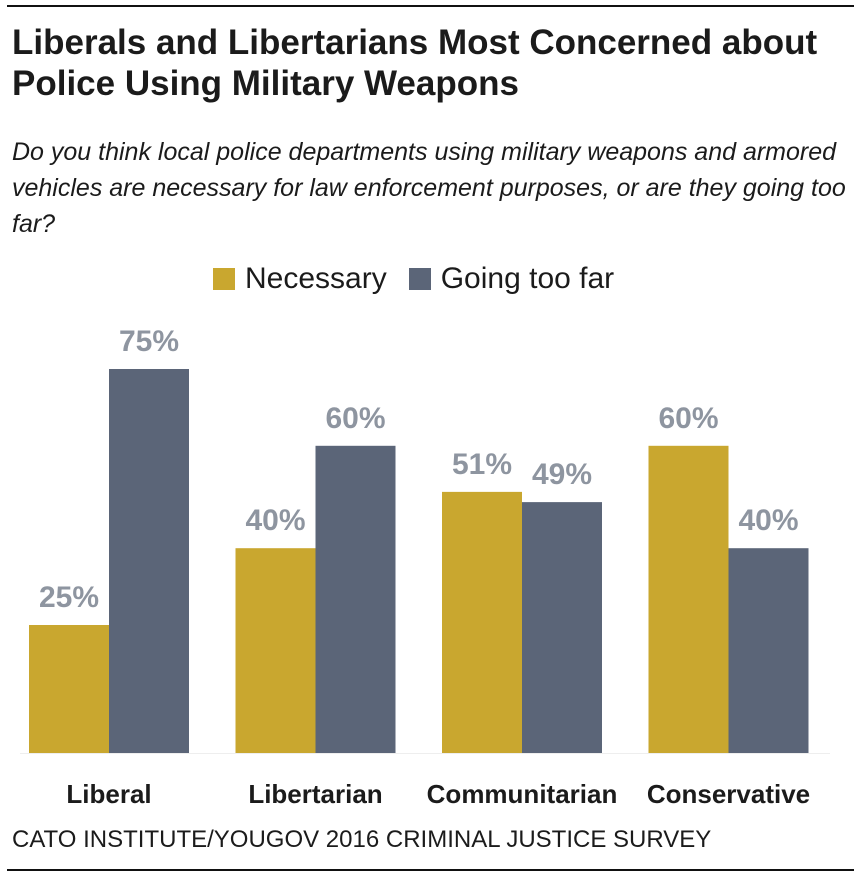 The width and height of the screenshot is (861, 881). I want to click on legend-label: Necessary, so click(316, 278).